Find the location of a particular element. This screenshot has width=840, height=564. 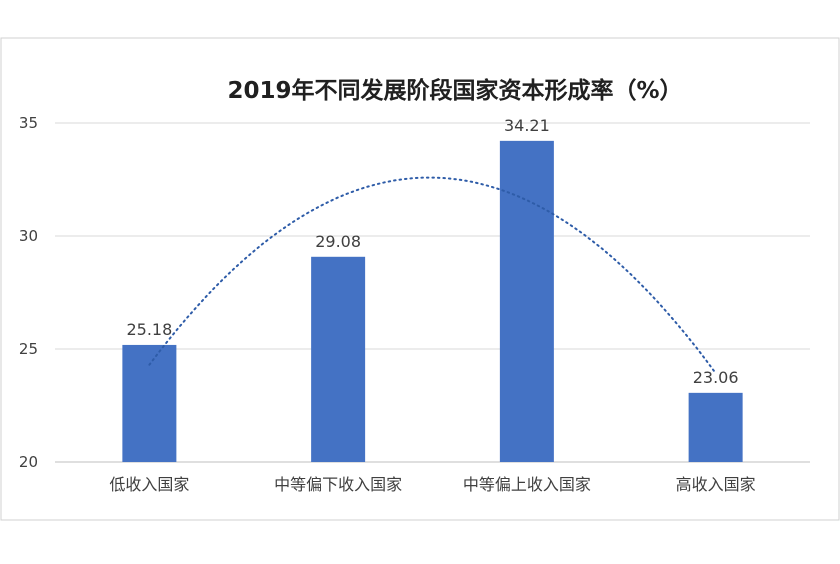

y-tick-label: 30 is located at coordinates (28, 236).